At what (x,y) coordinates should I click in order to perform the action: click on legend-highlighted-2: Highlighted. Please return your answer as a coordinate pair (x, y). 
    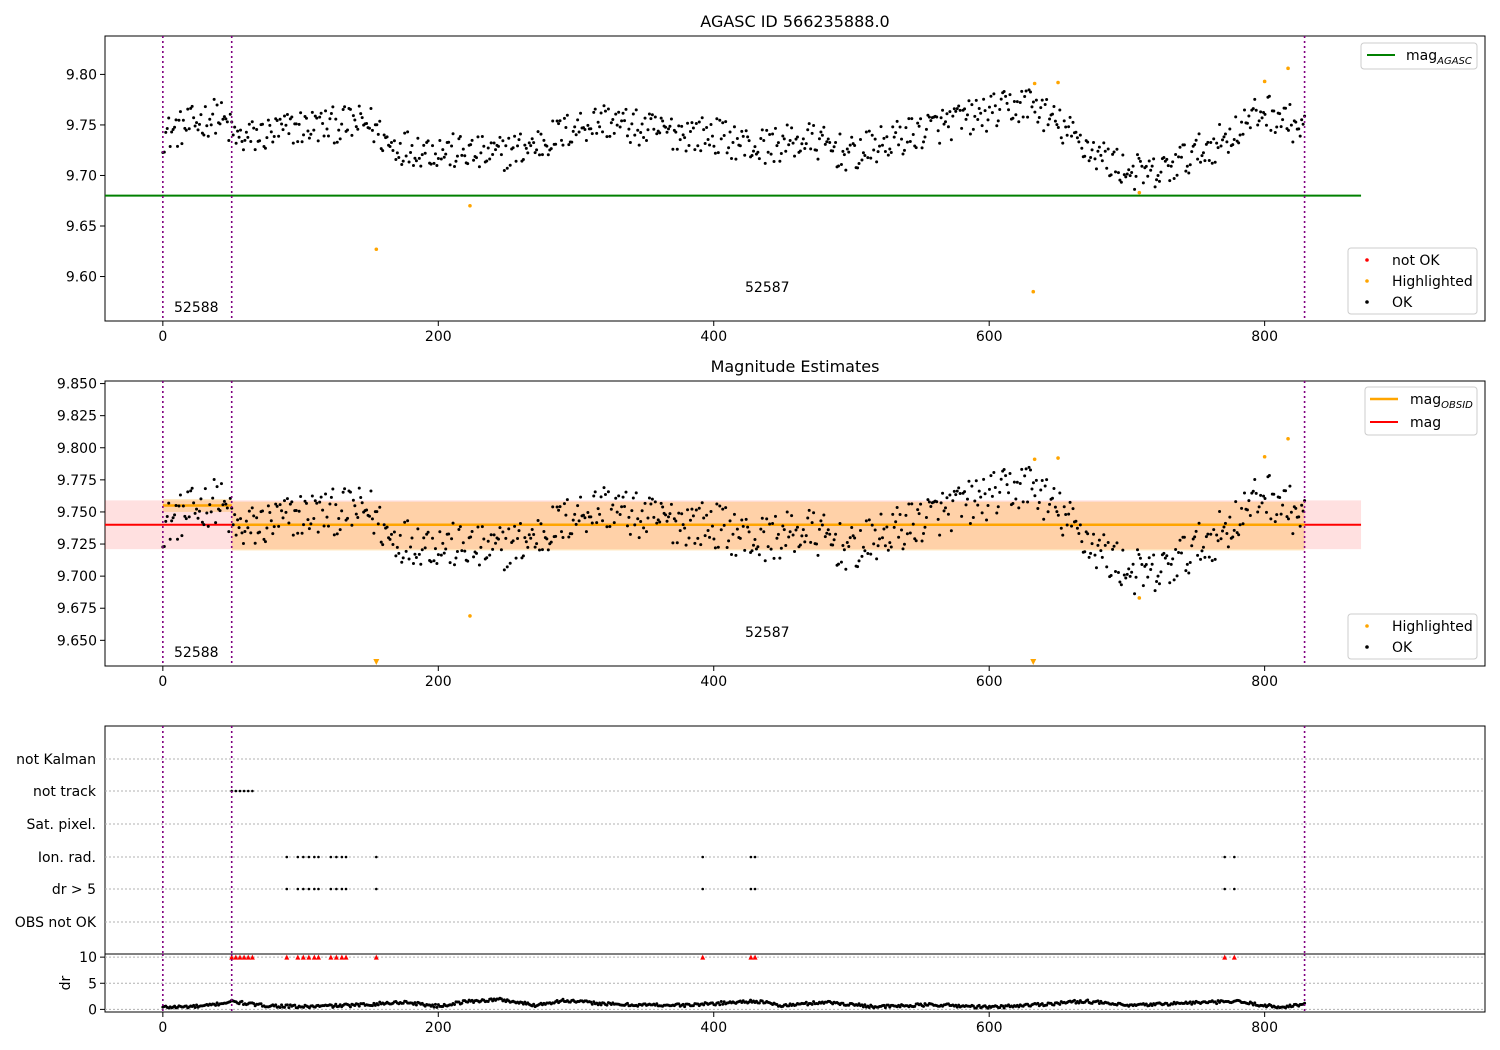
    Looking at the image, I should click on (1432, 627).